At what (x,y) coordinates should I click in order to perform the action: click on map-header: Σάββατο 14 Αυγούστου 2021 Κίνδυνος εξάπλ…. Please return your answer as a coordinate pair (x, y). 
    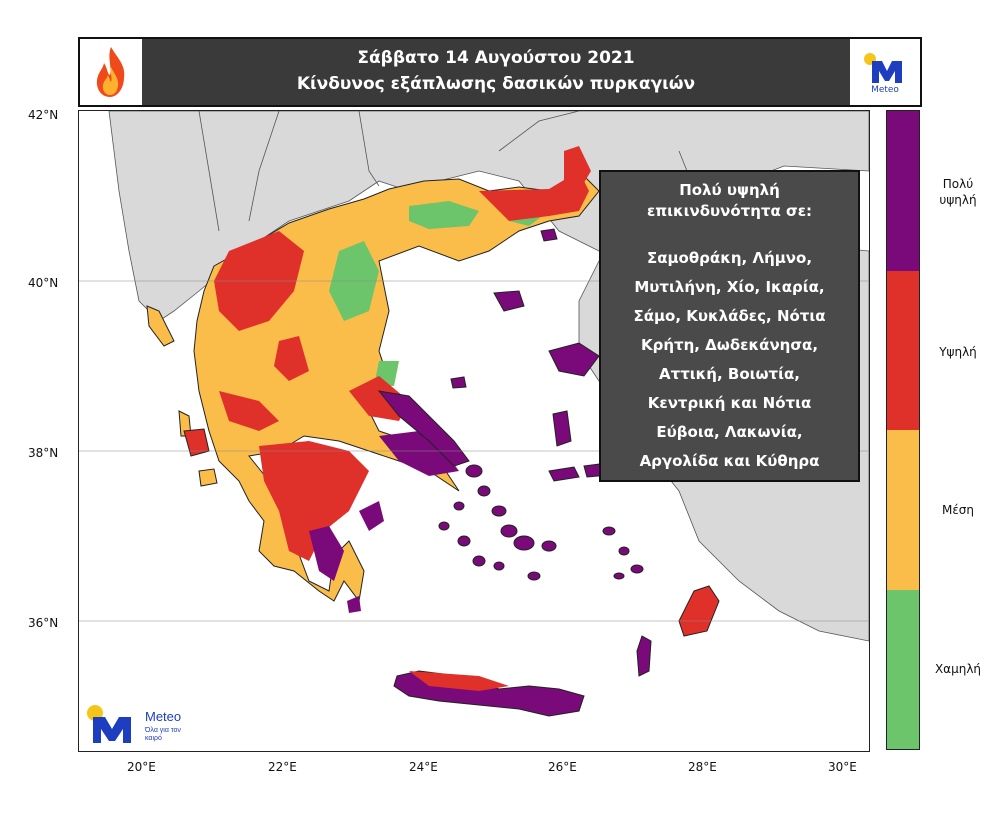
    Looking at the image, I should click on (500, 72).